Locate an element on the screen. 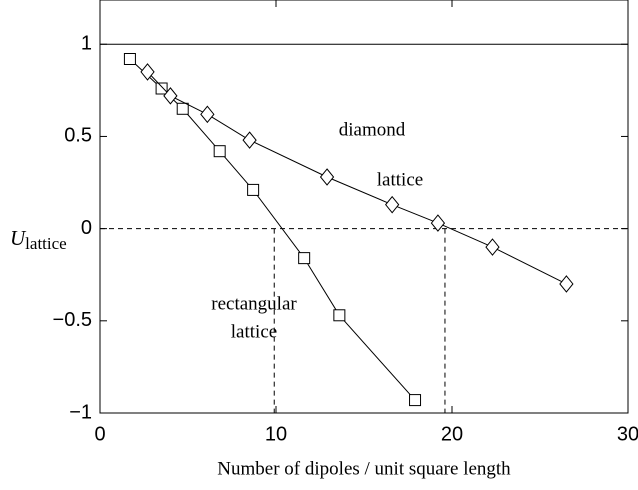 The height and width of the screenshot is (490, 638). y-tick-label: −0.5 is located at coordinates (72, 320).